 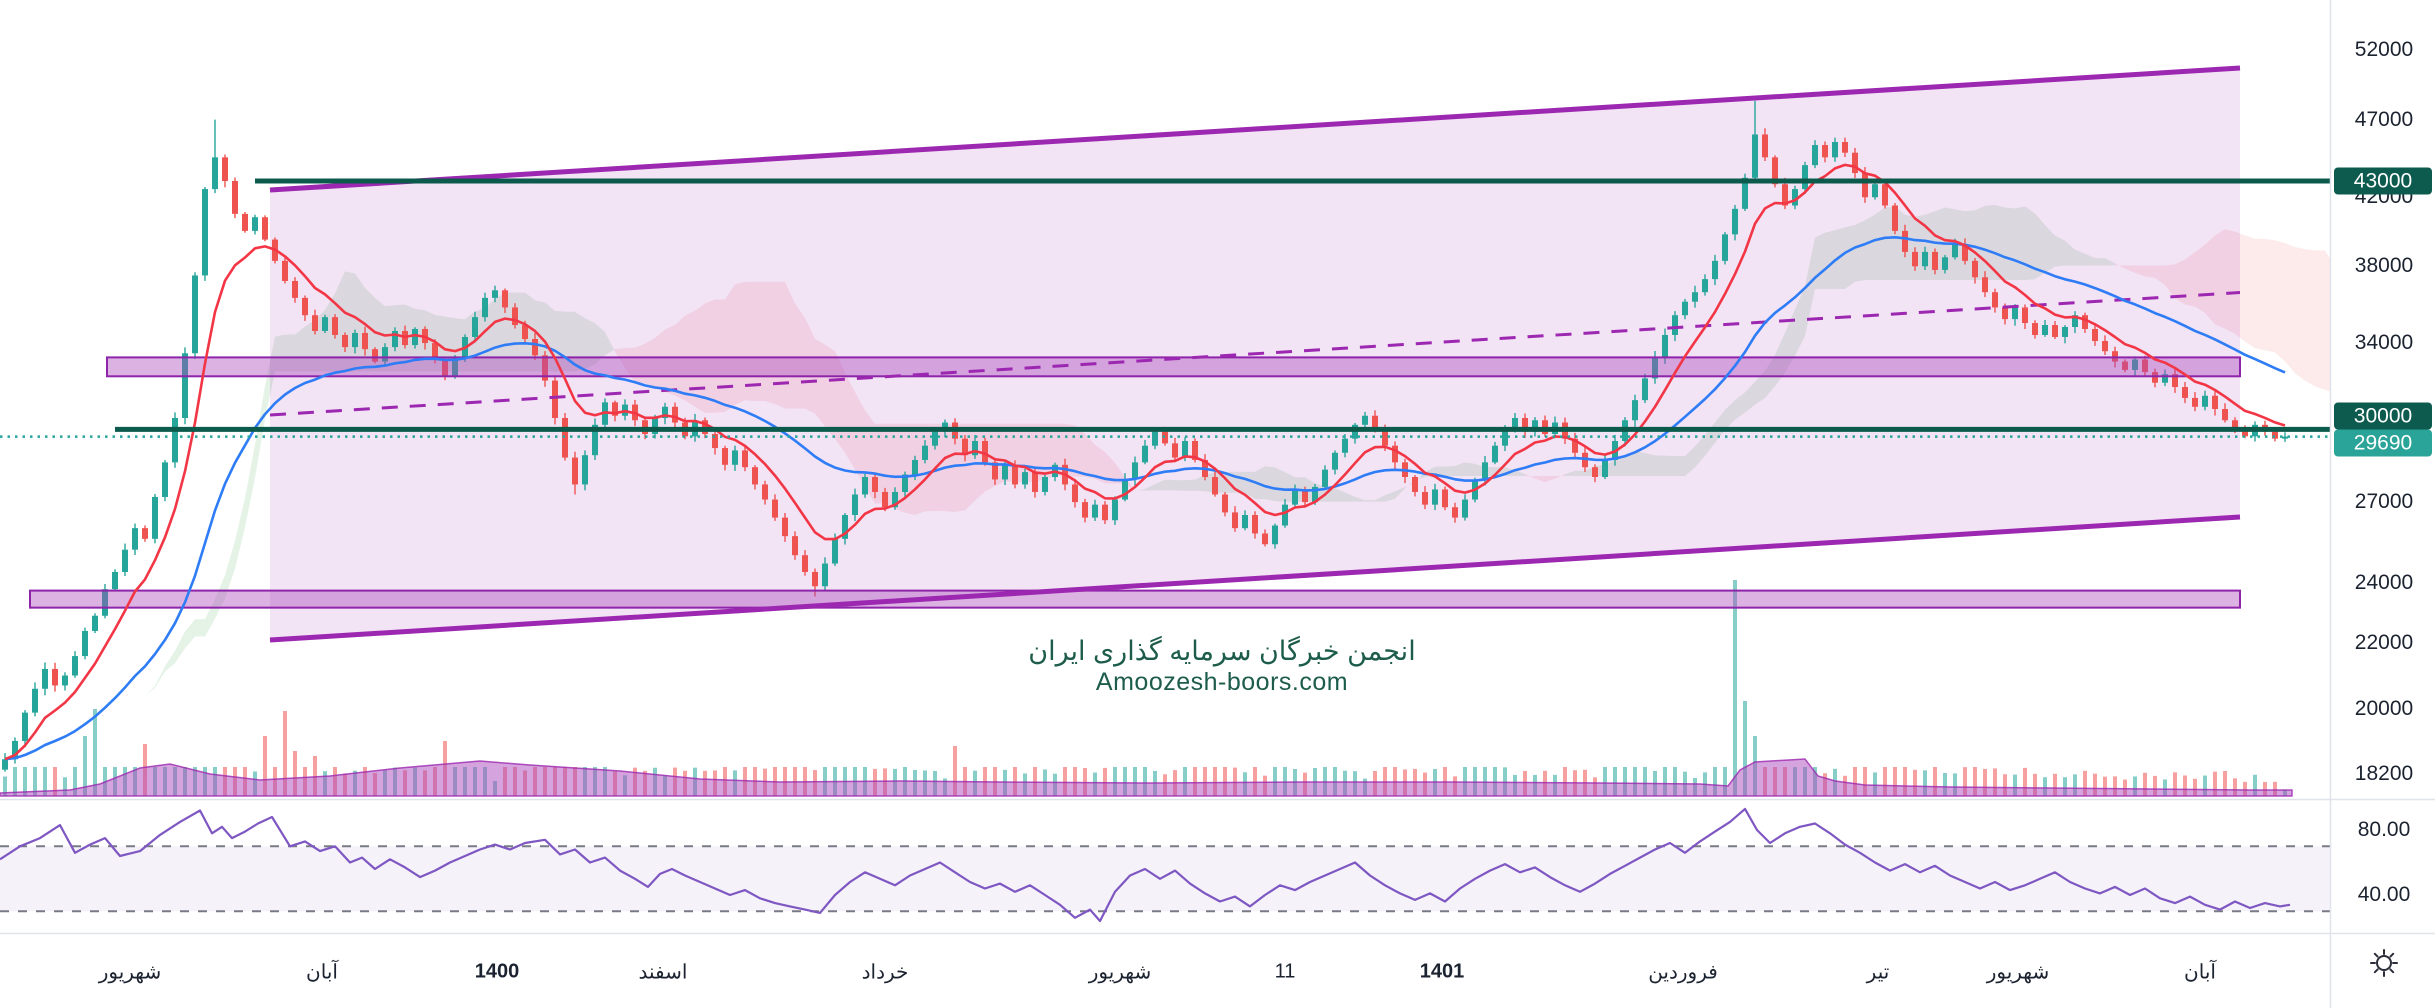 I want to click on time-tick-1401: 1401, so click(x=1442, y=971).